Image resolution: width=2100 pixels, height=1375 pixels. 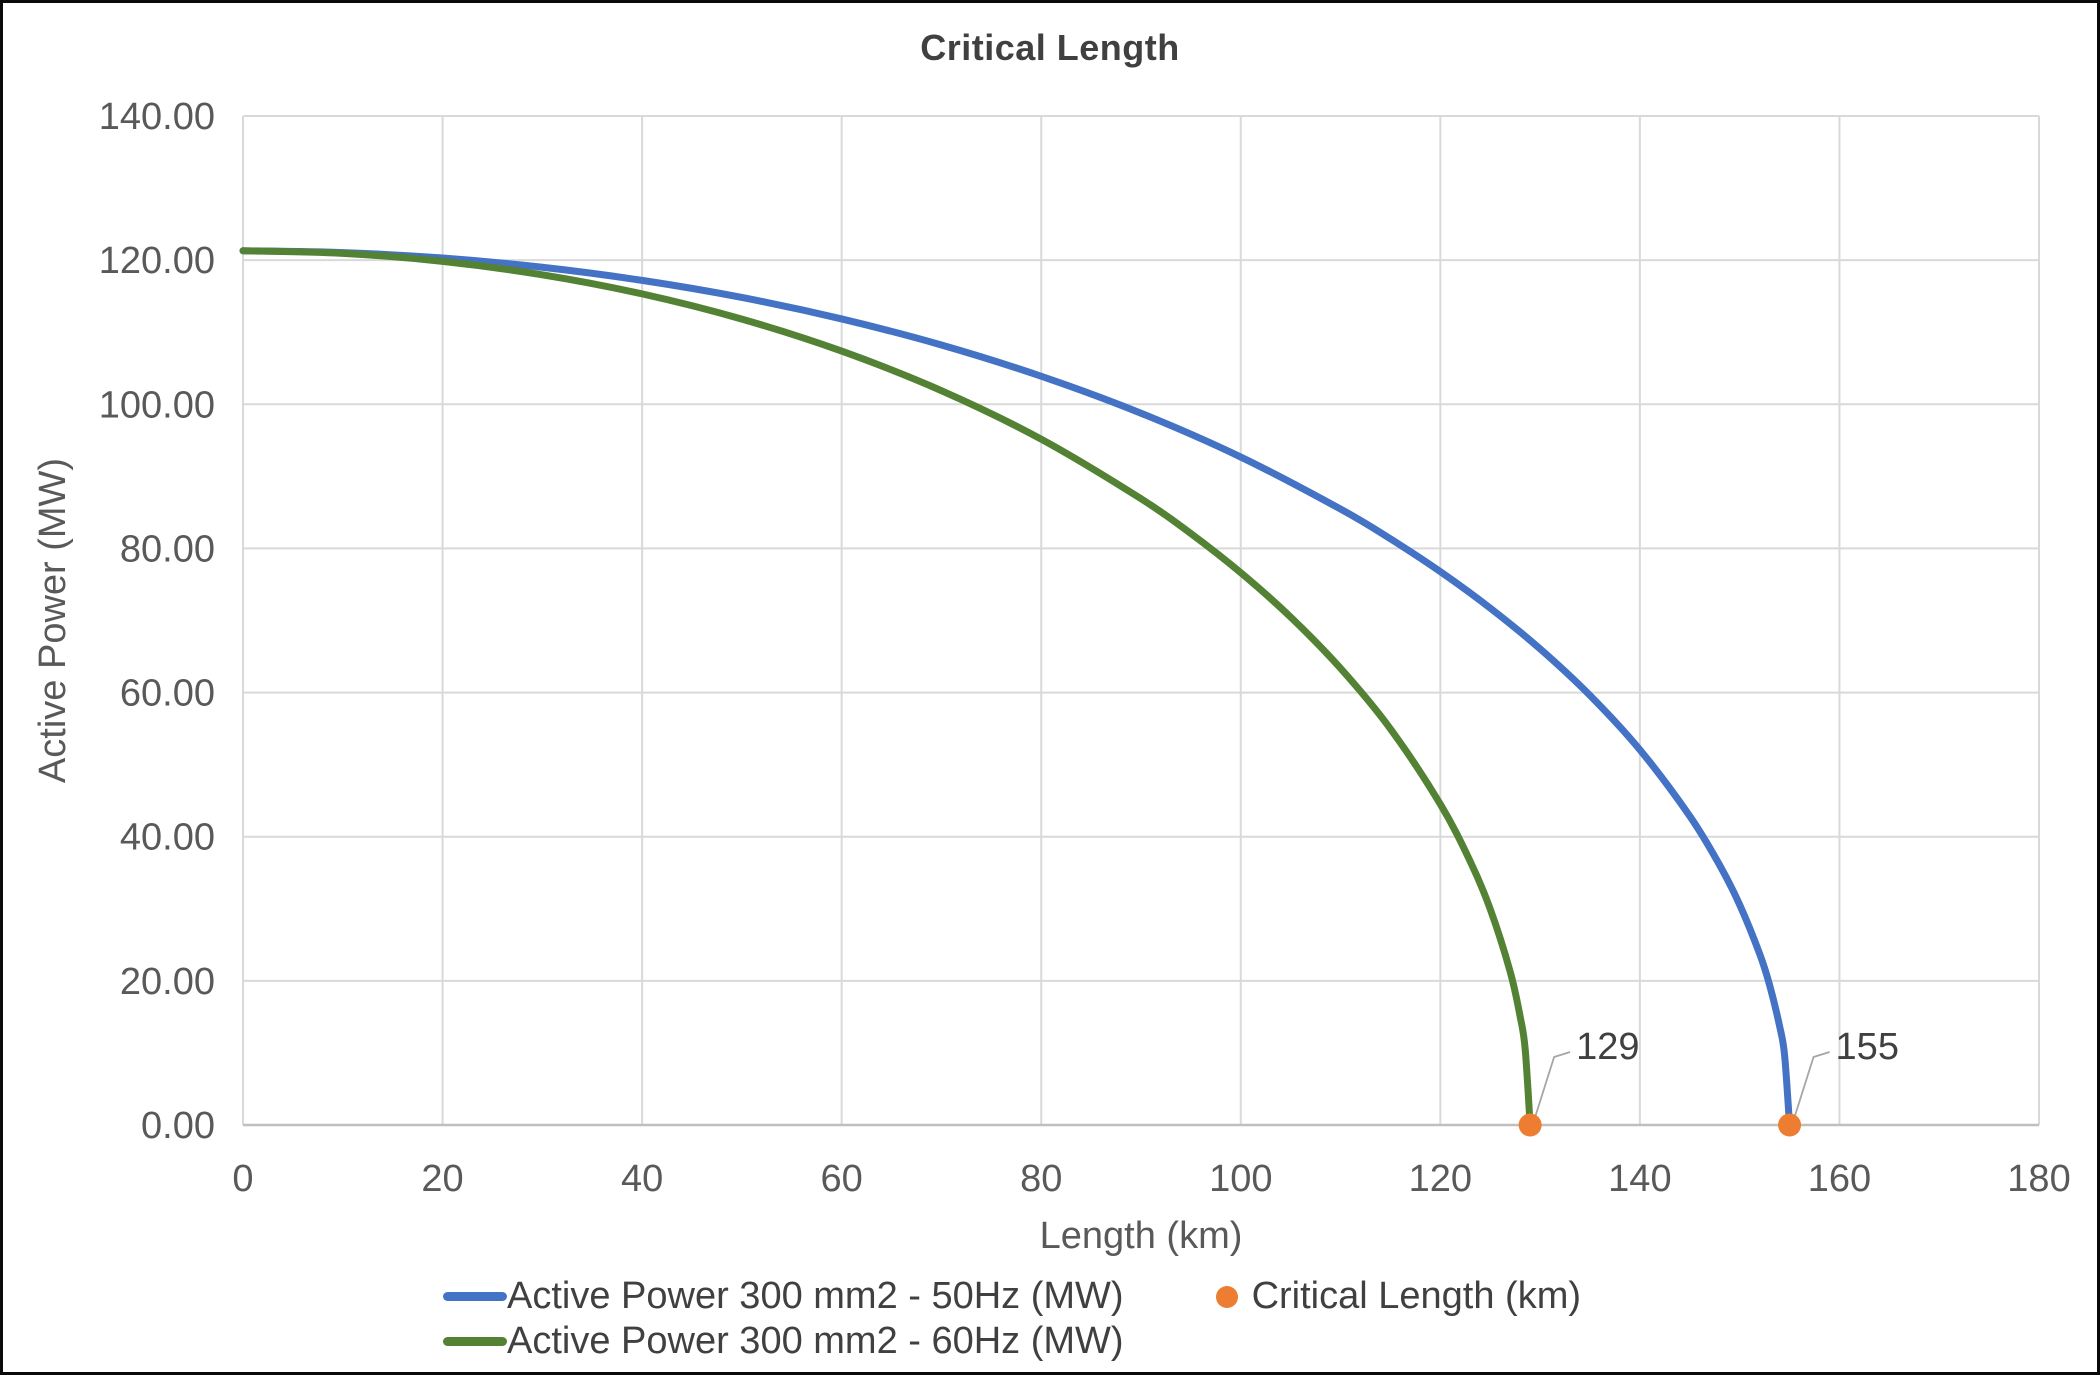 I want to click on legend-item-label: Critical Length (km), so click(x=1416, y=1296).